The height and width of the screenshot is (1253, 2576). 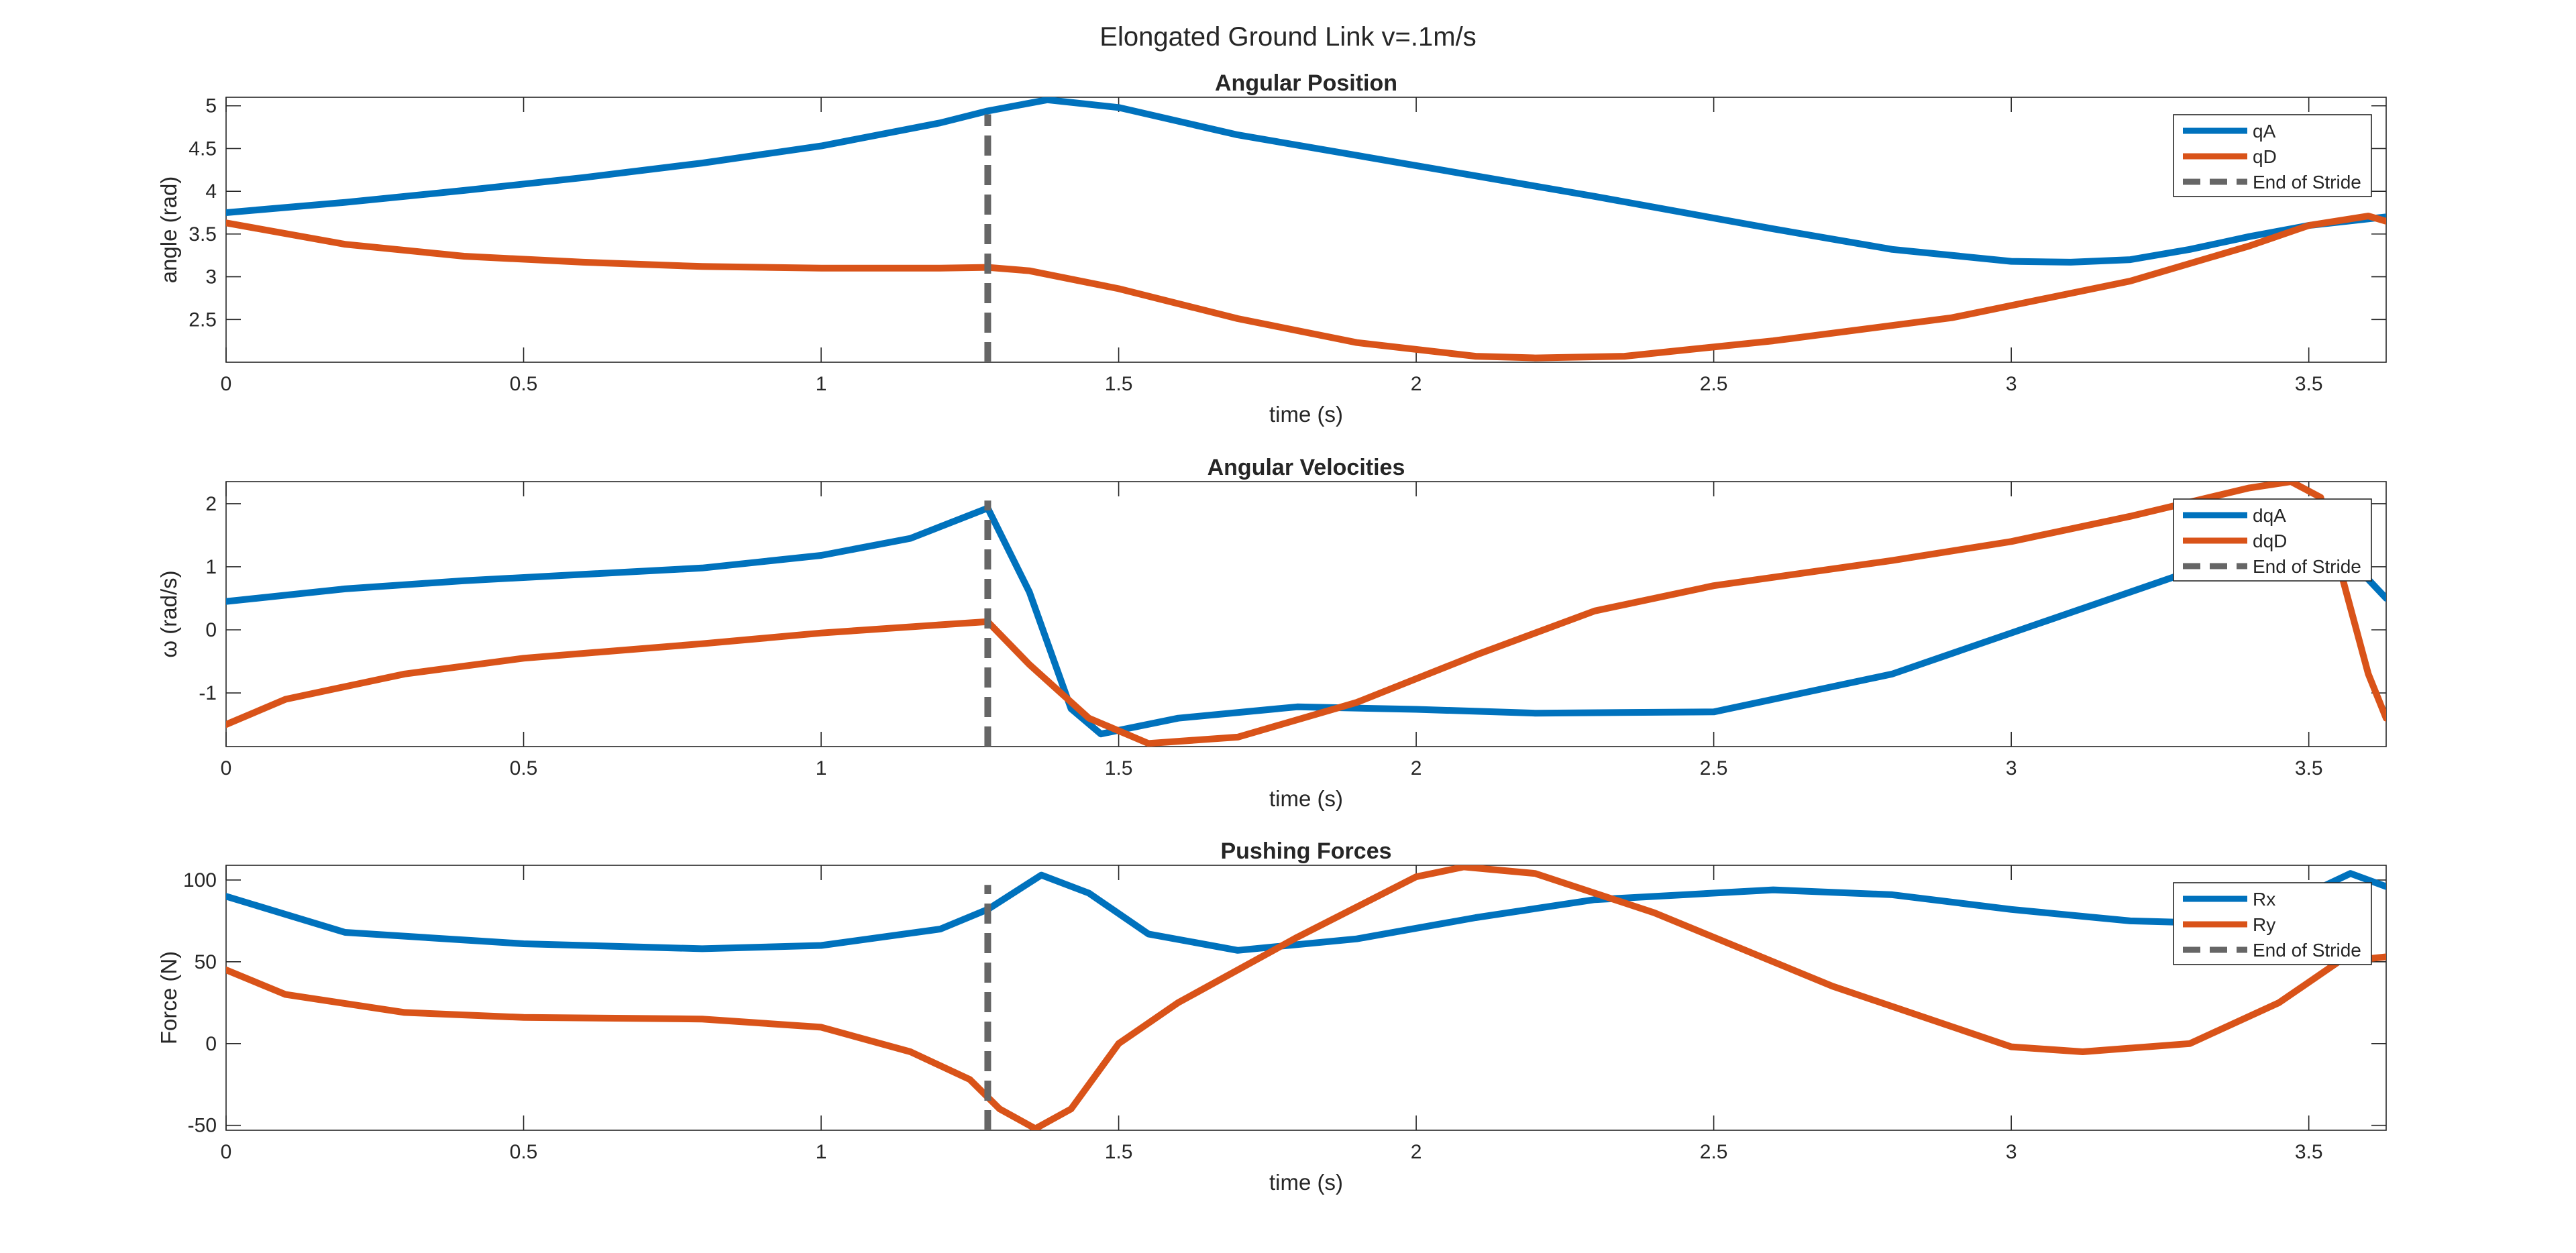 I want to click on y-tick-label: 50, so click(x=206, y=962).